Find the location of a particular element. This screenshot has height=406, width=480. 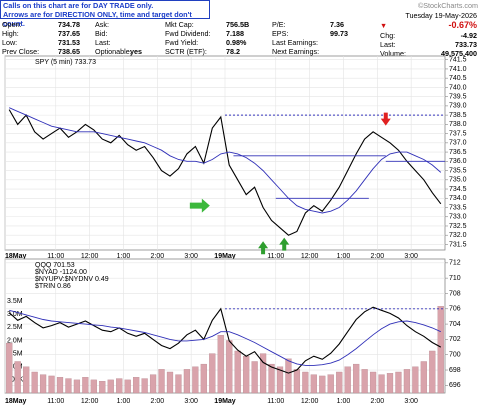

quote-label: EPS: is located at coordinates (280, 33).